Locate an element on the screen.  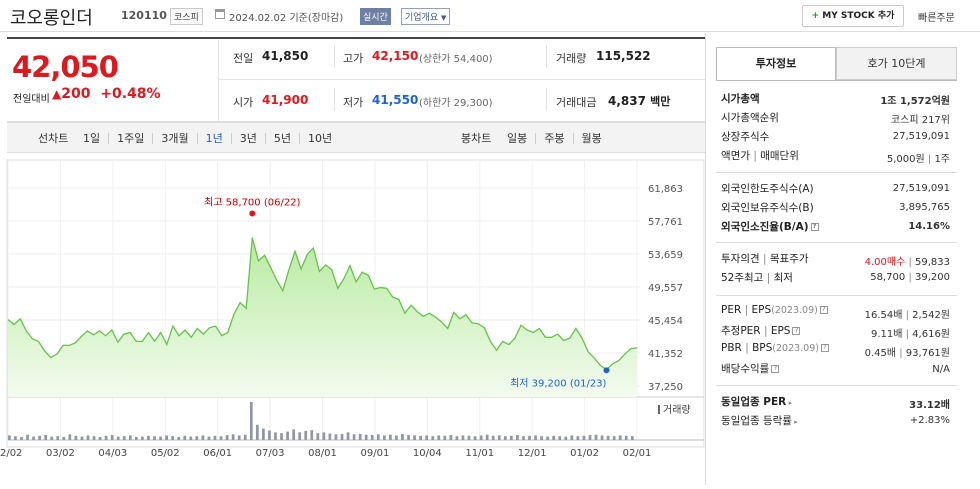
opinion-target-label: 투자의견 | 목표주가 is located at coordinates (765, 259).